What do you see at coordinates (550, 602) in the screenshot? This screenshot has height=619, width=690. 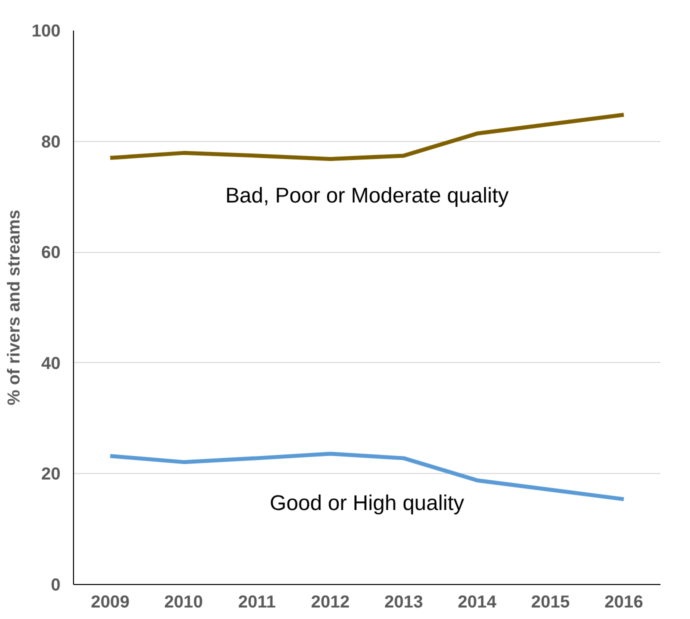 I see `x-tick-label: 2015` at bounding box center [550, 602].